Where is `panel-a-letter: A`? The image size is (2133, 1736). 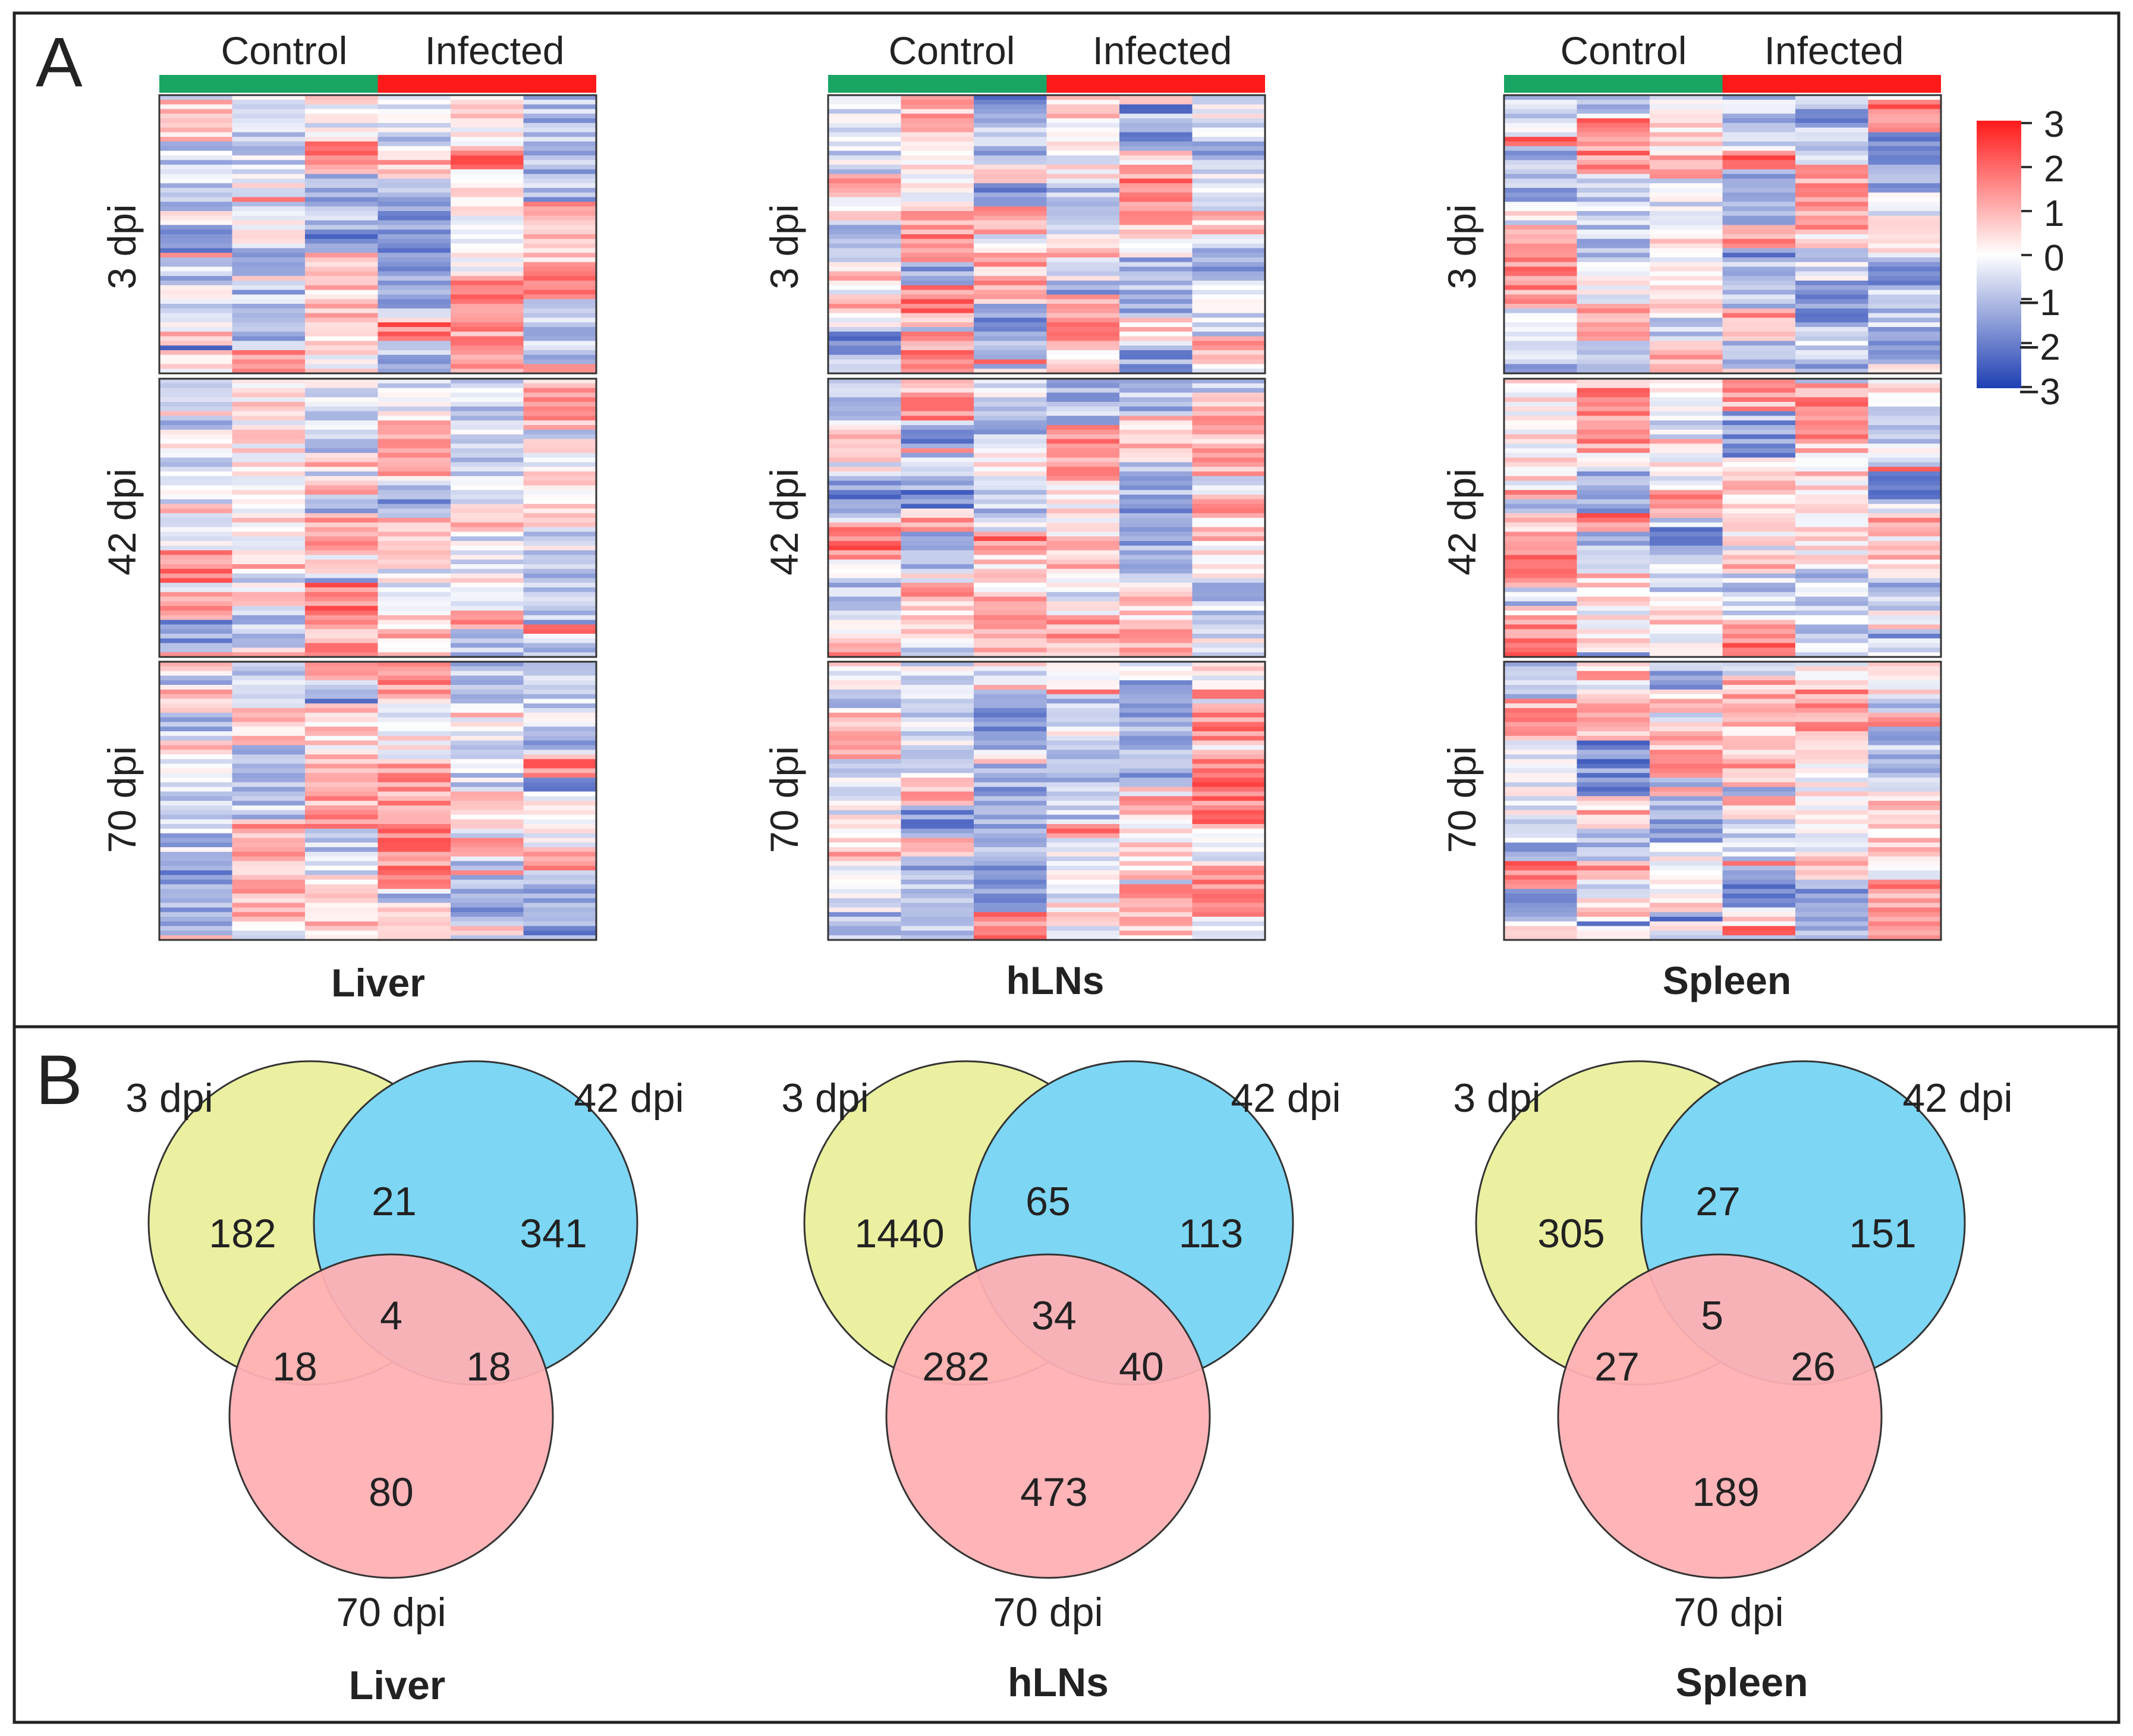 panel-a-letter: A is located at coordinates (59, 62).